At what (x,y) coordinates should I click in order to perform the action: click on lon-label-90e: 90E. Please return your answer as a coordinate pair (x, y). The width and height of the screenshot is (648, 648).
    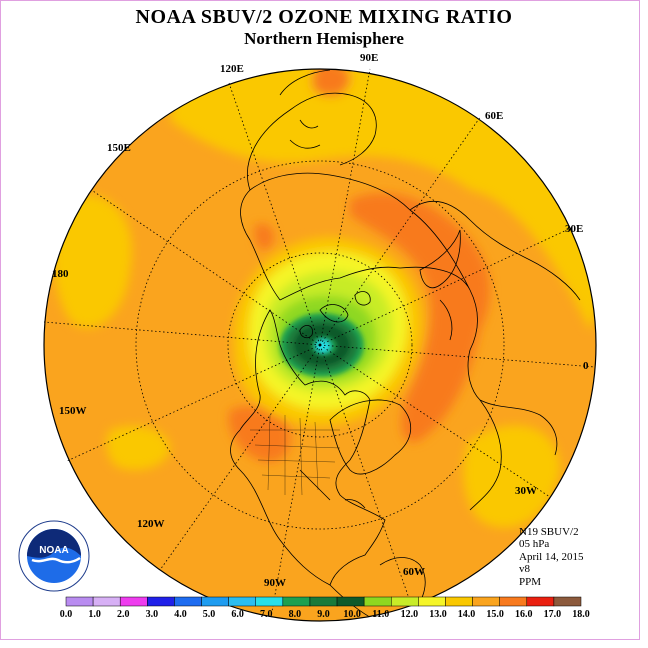
    Looking at the image, I should click on (369, 58).